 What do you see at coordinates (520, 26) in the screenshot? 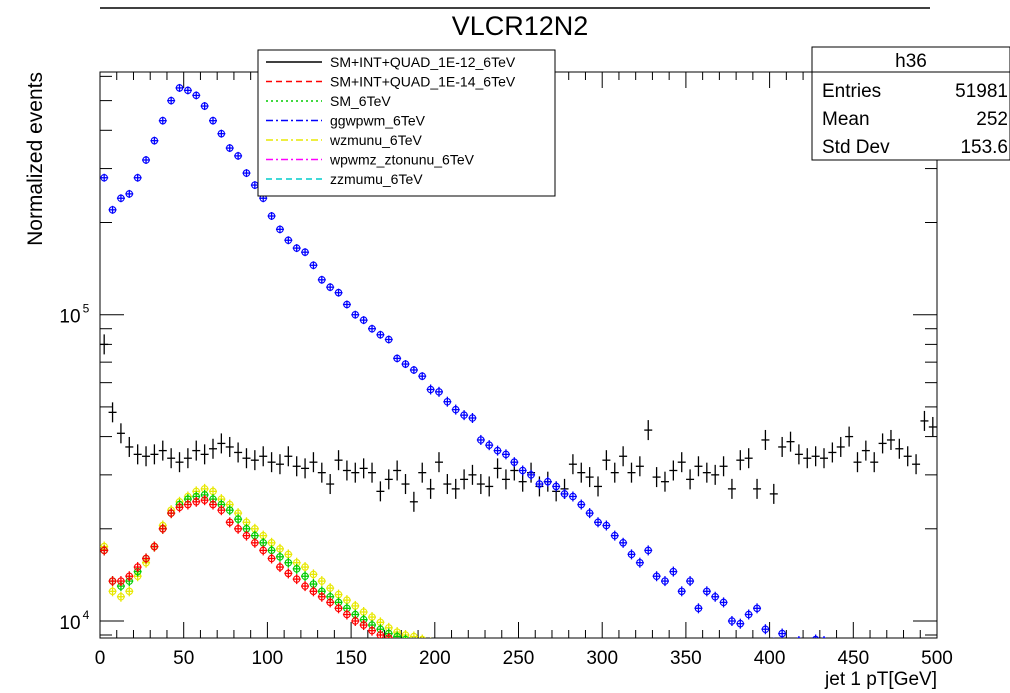
I see `chart-title: VLCR12N2` at bounding box center [520, 26].